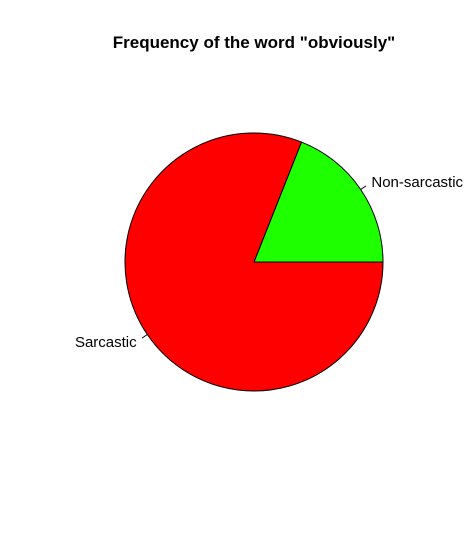 The image size is (469, 544). I want to click on slice-label-non-sarcastic: Non-sarcastic, so click(417, 182).